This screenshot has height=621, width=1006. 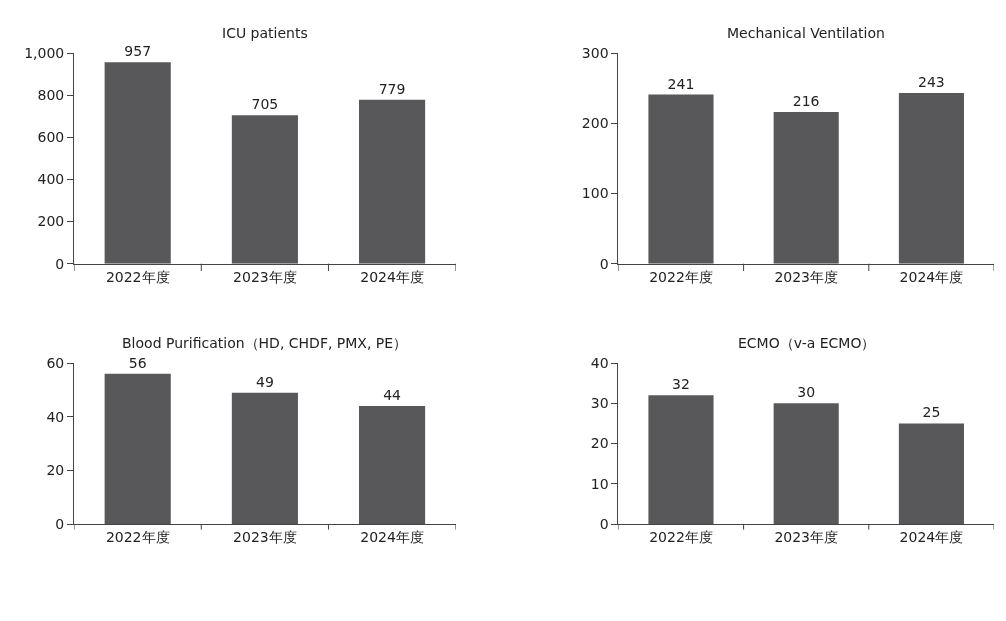 I want to click on y-tick-label: 10, so click(x=599, y=483).